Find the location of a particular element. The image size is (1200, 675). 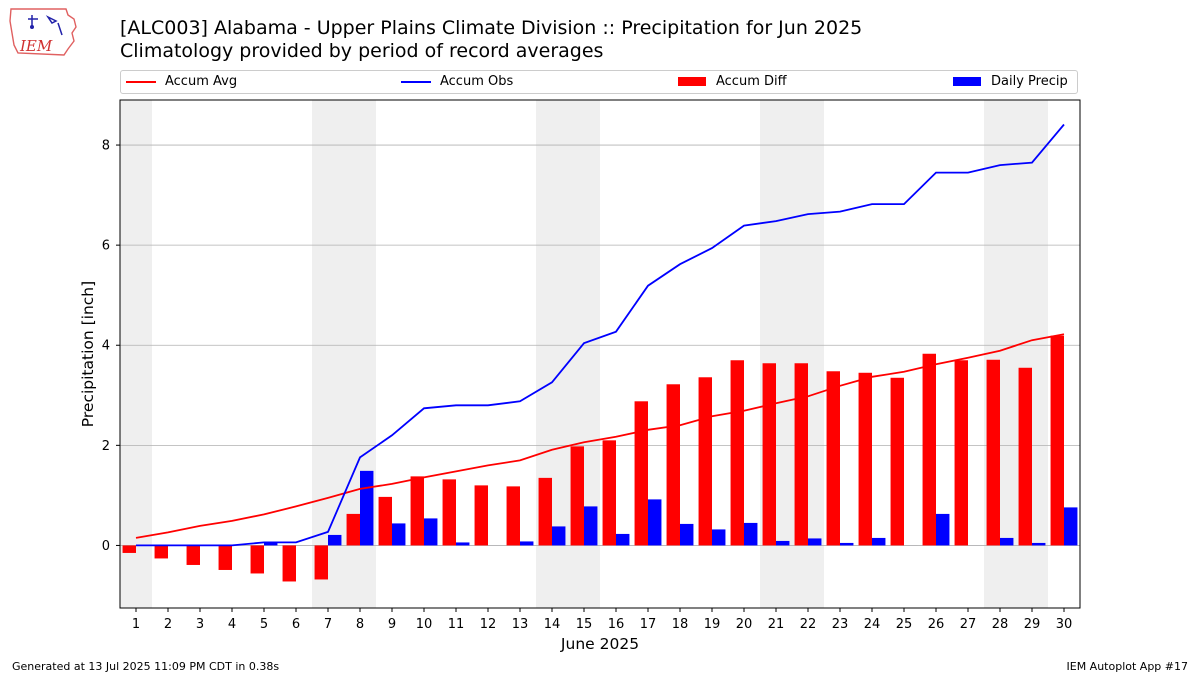

iem-logo: IEM is located at coordinates (43, 32).